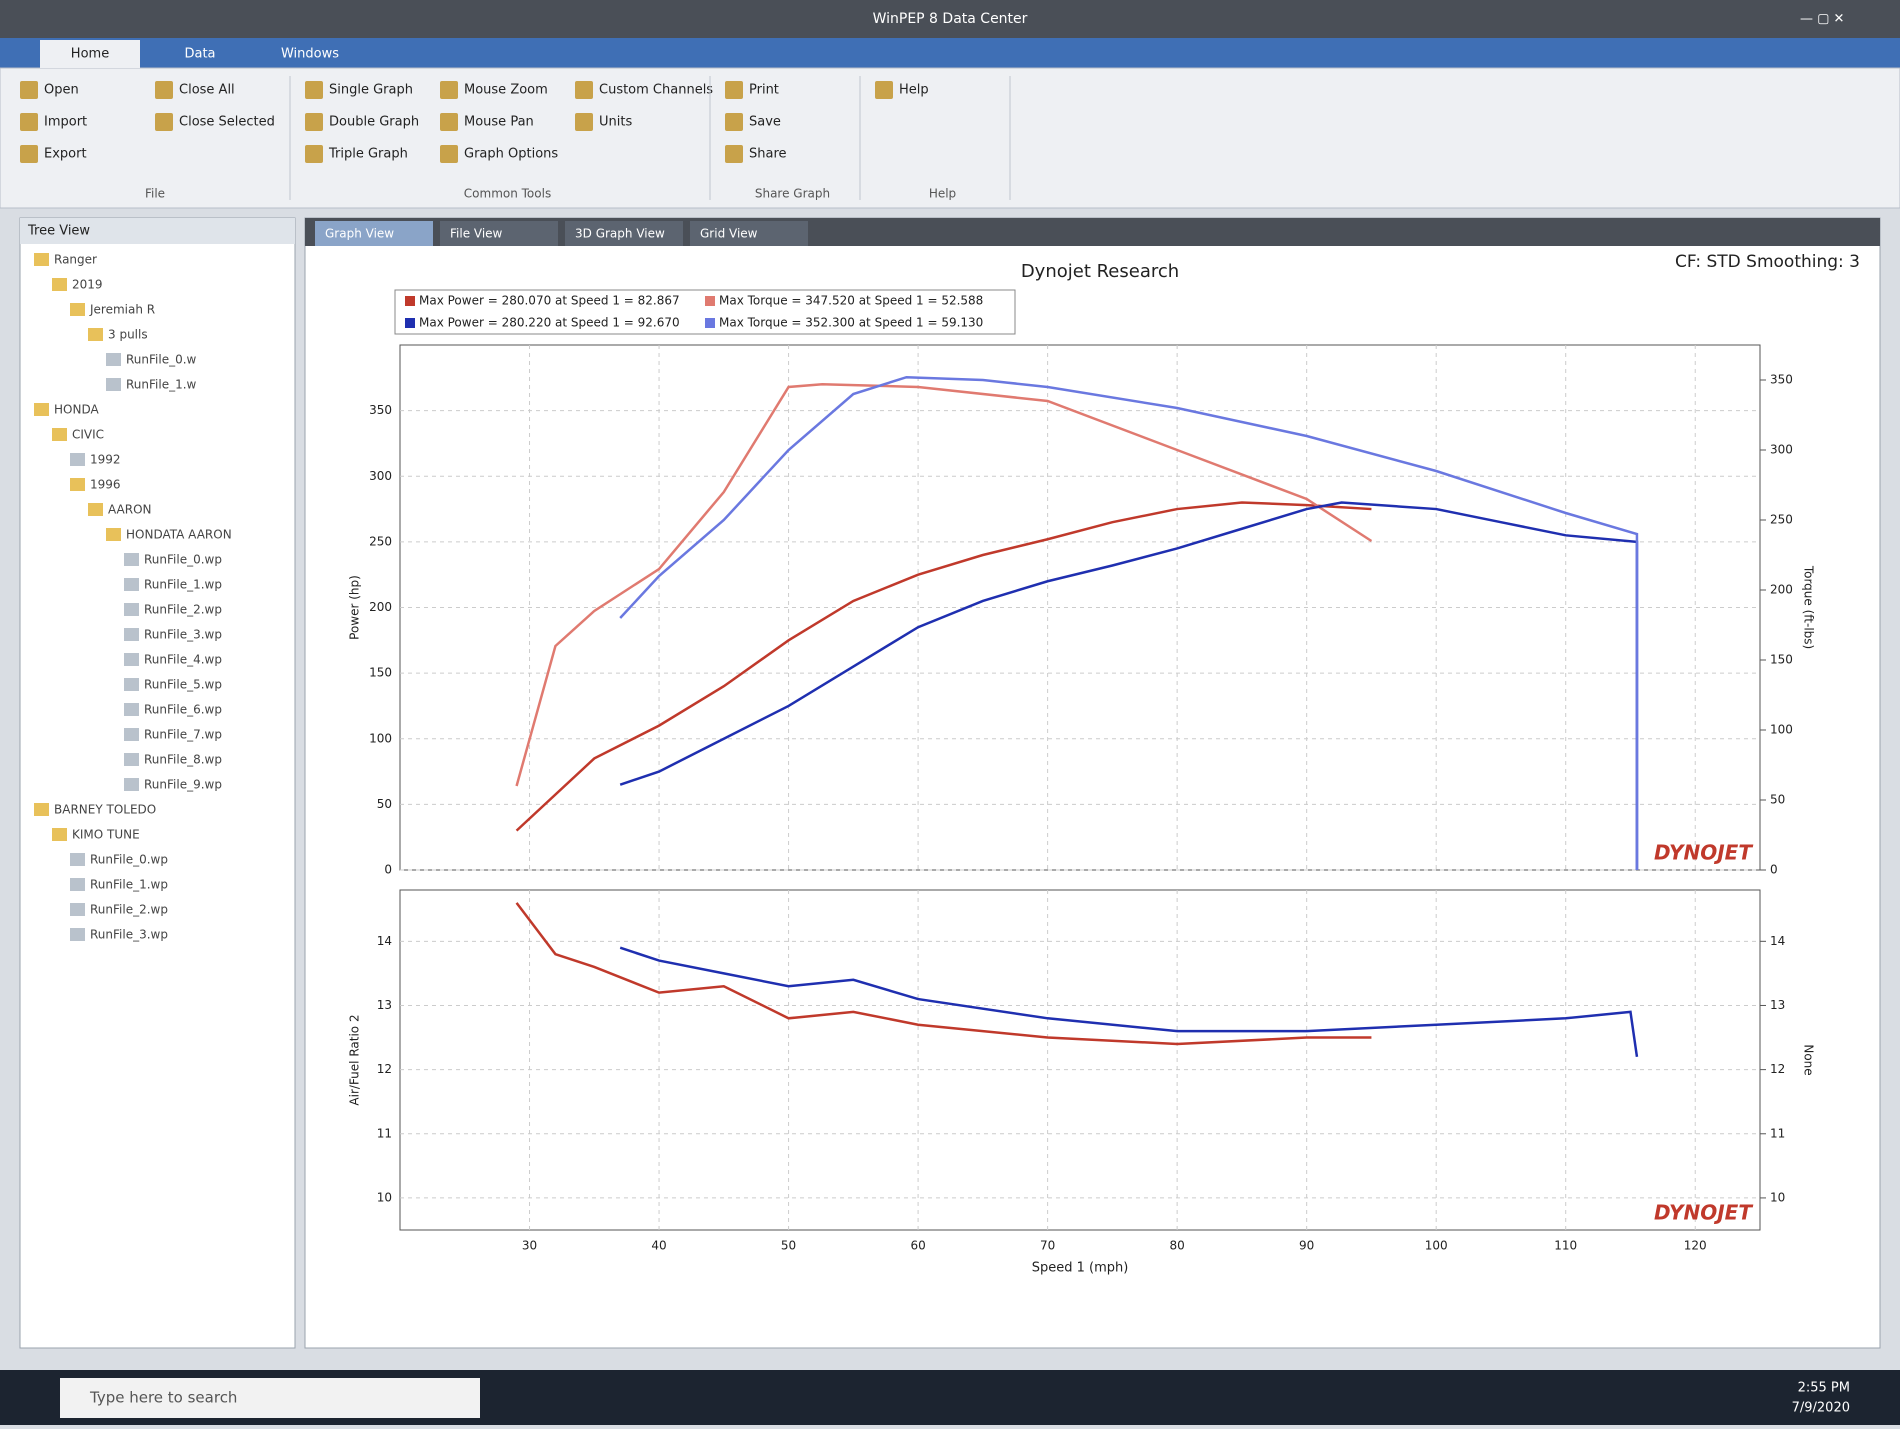 Image resolution: width=1900 pixels, height=1429 pixels. Describe the element at coordinates (1824, 1388) in the screenshot. I see `clock-time: 2:55 PM` at that location.